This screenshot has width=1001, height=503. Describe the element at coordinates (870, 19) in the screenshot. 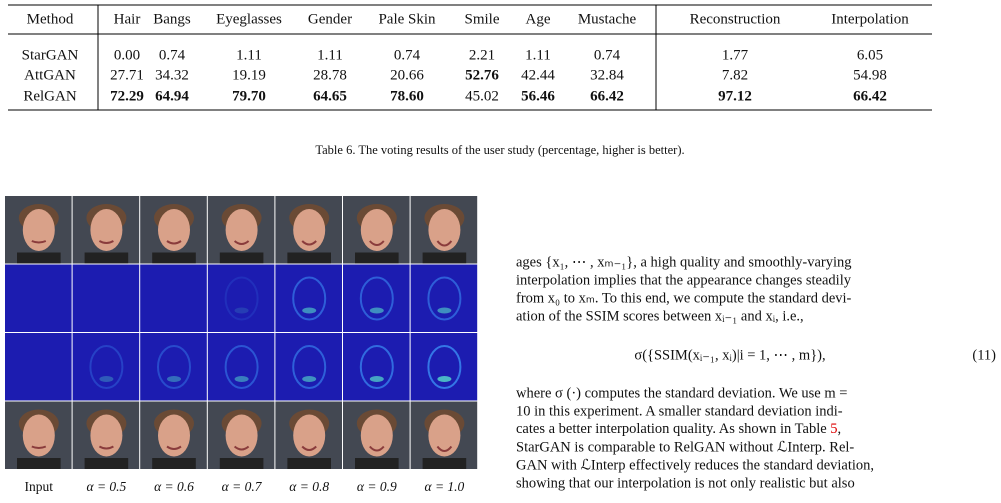

I see `table-header: Interpolation` at that location.